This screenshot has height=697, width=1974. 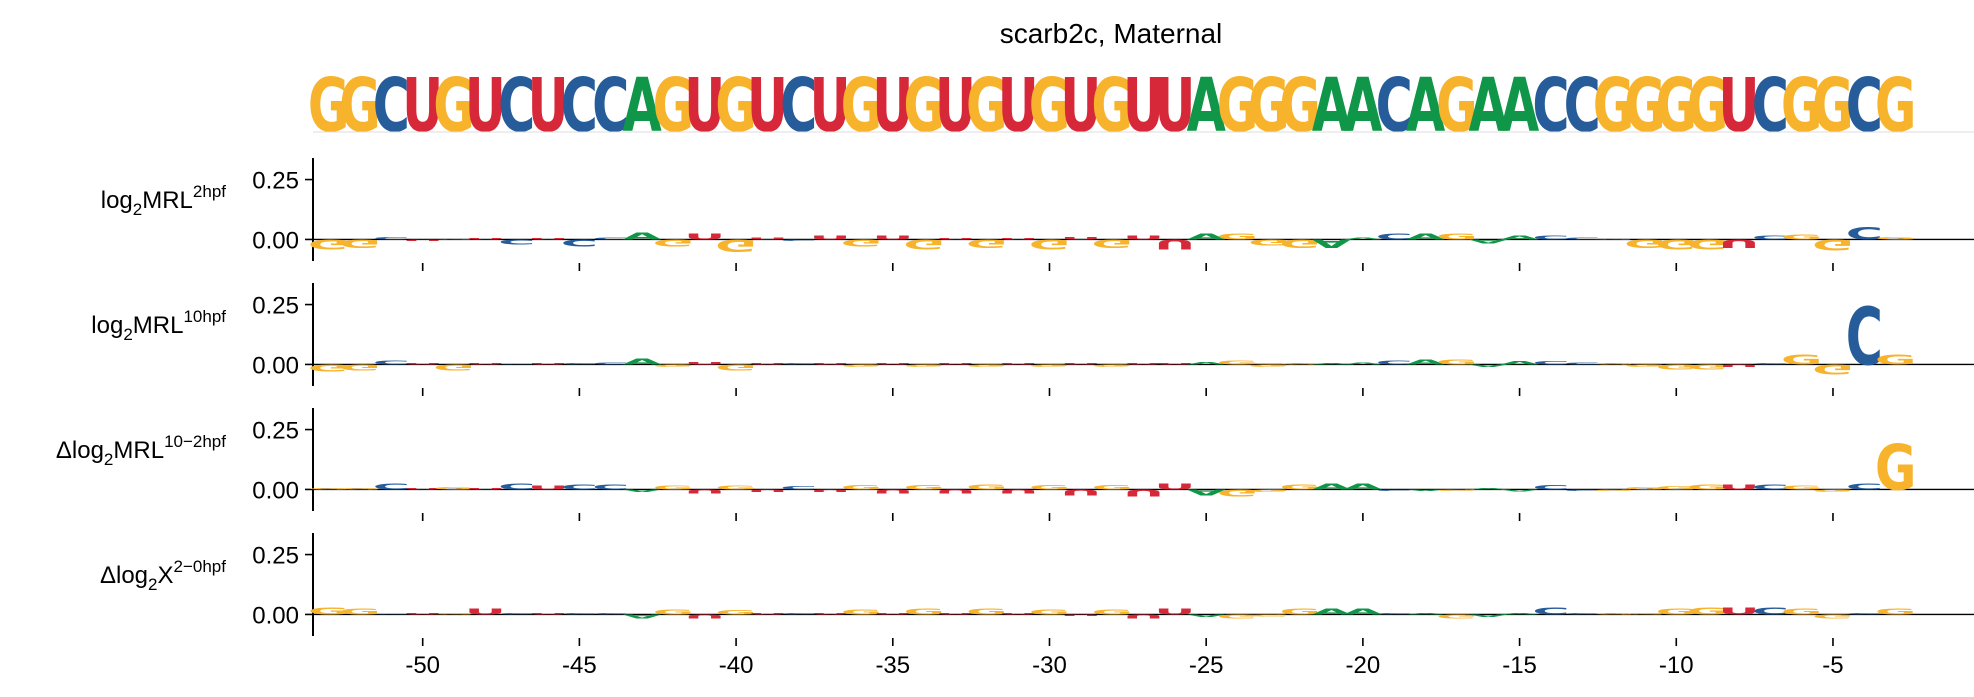 I want to click on y-tick-label: 0.00, so click(x=275, y=240).